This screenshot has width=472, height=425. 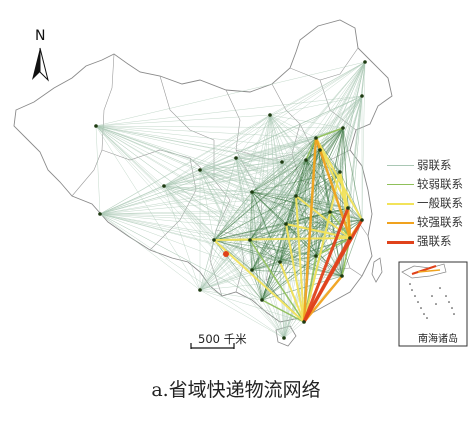 I want to click on legend-item-fairly-strong: 较强联系, so click(x=429, y=222).